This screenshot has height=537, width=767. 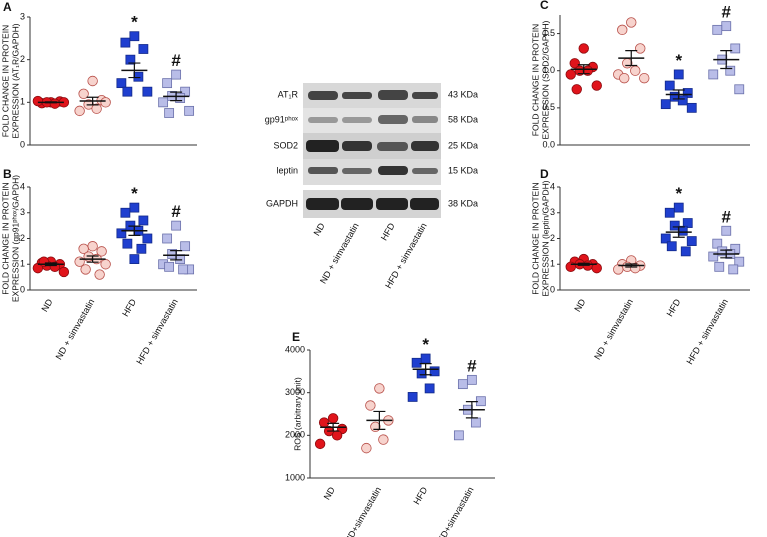 What do you see at coordinates (548, 70) in the screenshot?
I see `y-tick-label: 1.0` at bounding box center [548, 70].